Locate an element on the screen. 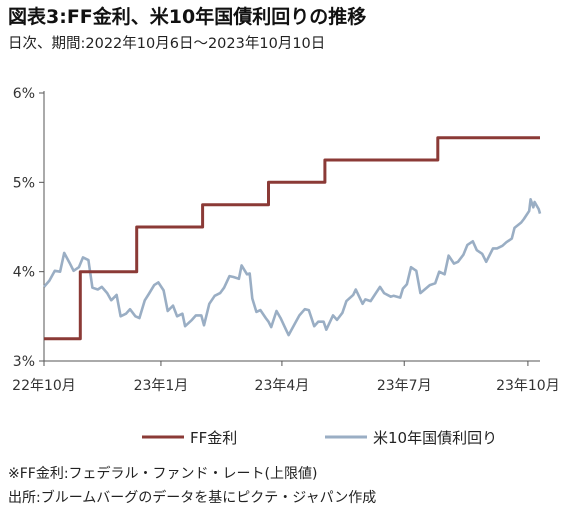  page-subtitle: 日次、期間:2022年10月6日～2023年10月10日 is located at coordinates (167, 44).